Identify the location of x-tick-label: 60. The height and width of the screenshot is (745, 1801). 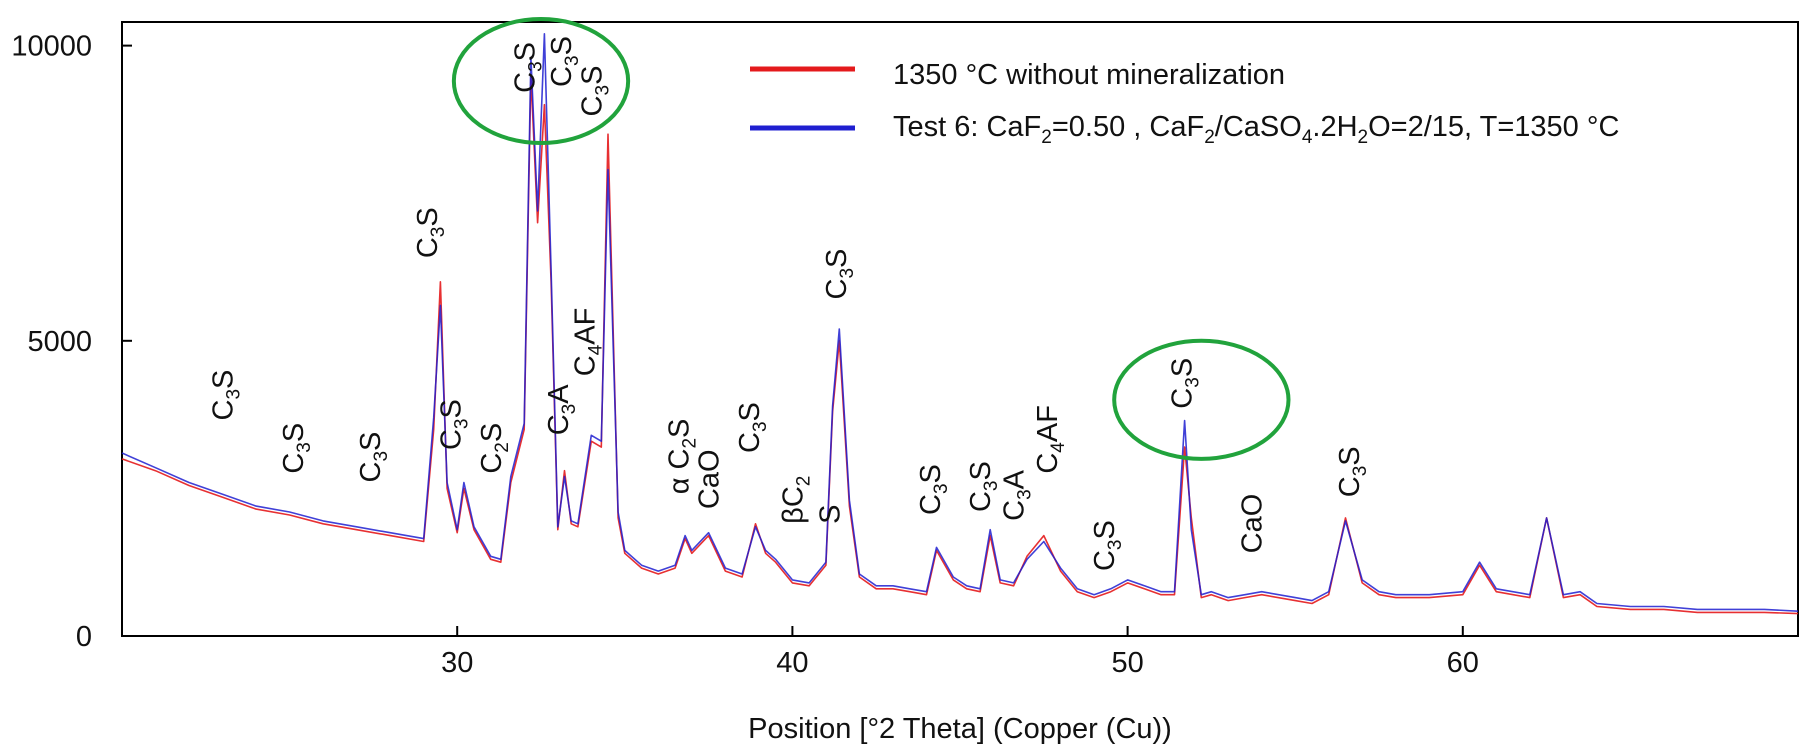
(1463, 663).